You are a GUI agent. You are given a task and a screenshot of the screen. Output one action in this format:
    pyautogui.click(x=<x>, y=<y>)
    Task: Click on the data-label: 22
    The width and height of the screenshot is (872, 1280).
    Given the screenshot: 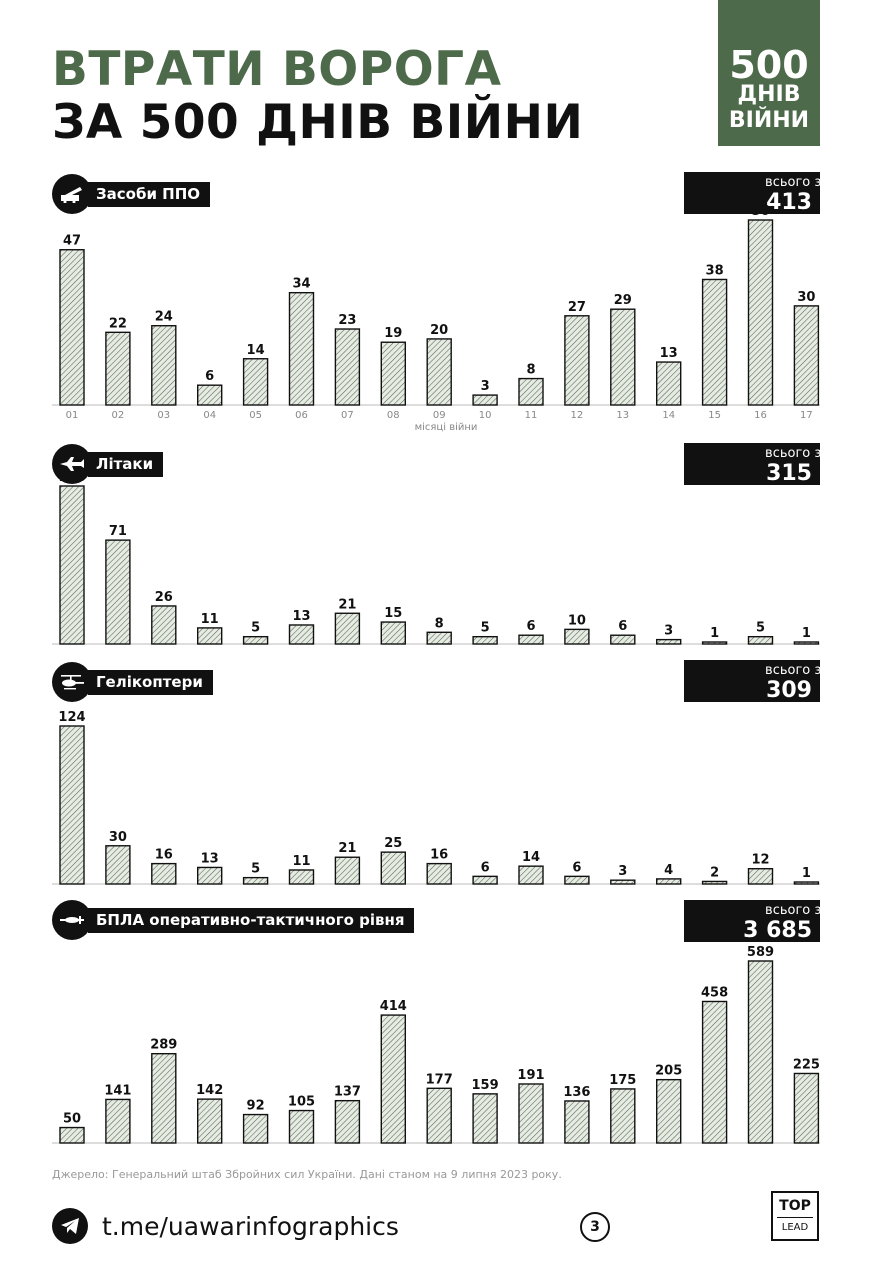 What is the action you would take?
    pyautogui.click(x=118, y=323)
    